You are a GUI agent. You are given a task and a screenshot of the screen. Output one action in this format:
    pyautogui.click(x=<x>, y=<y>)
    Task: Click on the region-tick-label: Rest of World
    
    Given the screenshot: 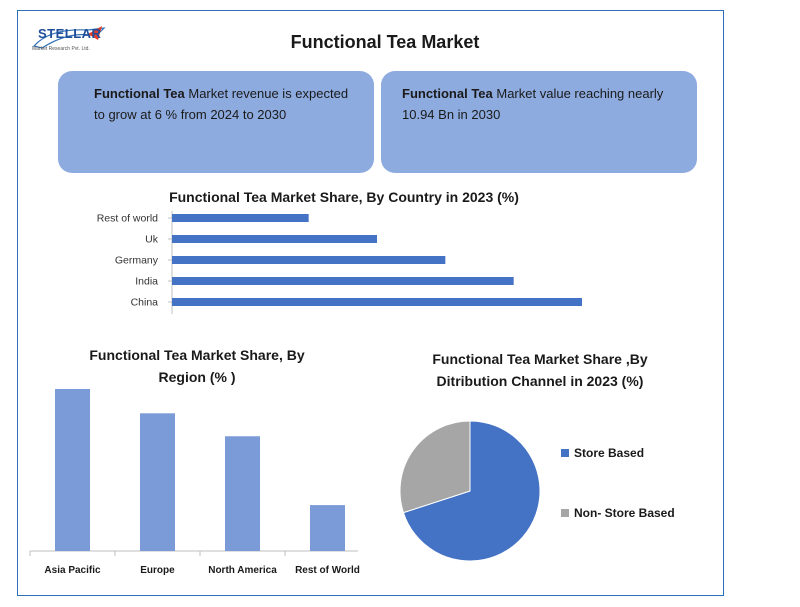 What is the action you would take?
    pyautogui.click(x=327, y=570)
    